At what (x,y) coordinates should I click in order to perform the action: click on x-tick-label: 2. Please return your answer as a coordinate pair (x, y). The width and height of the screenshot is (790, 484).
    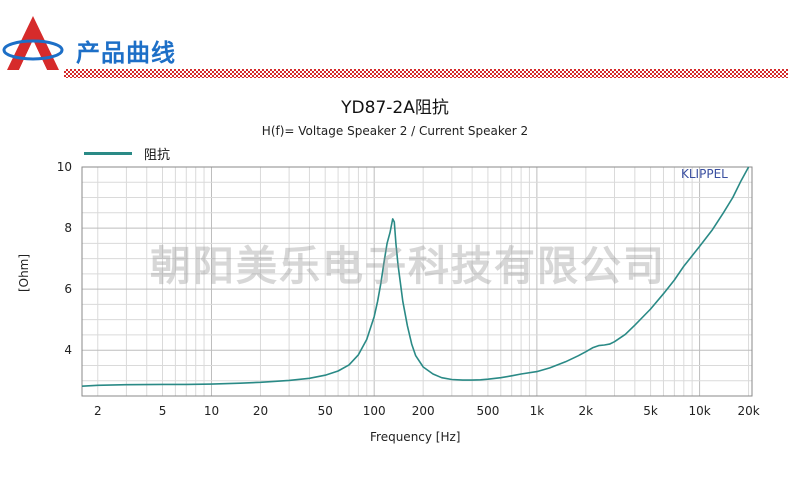
    Looking at the image, I should click on (98, 411).